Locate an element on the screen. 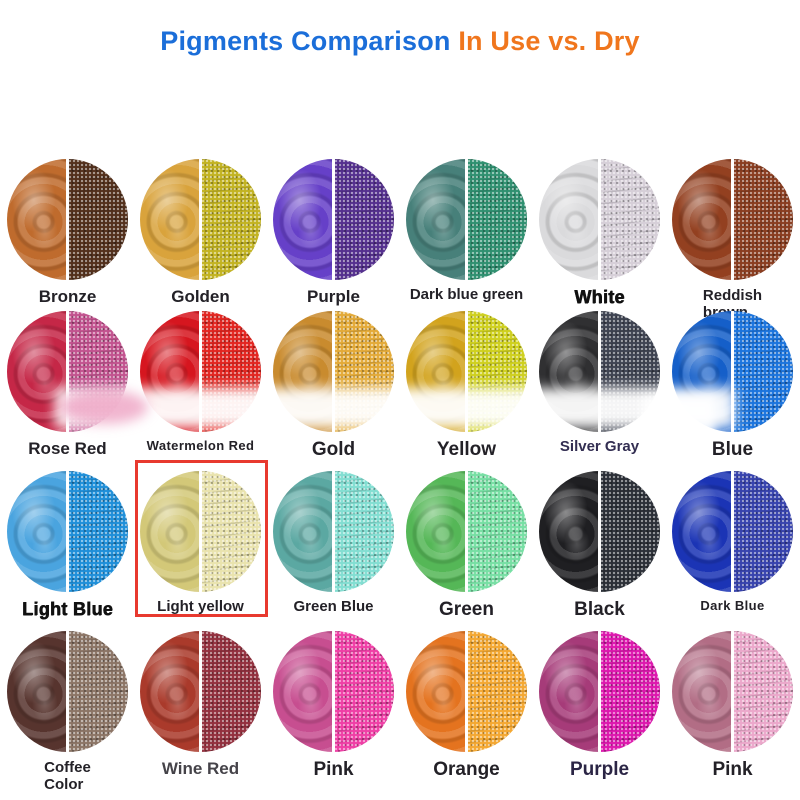 This screenshot has height=800, width=800. pigment-cell-wine-red: Wine Red is located at coordinates (200, 710).